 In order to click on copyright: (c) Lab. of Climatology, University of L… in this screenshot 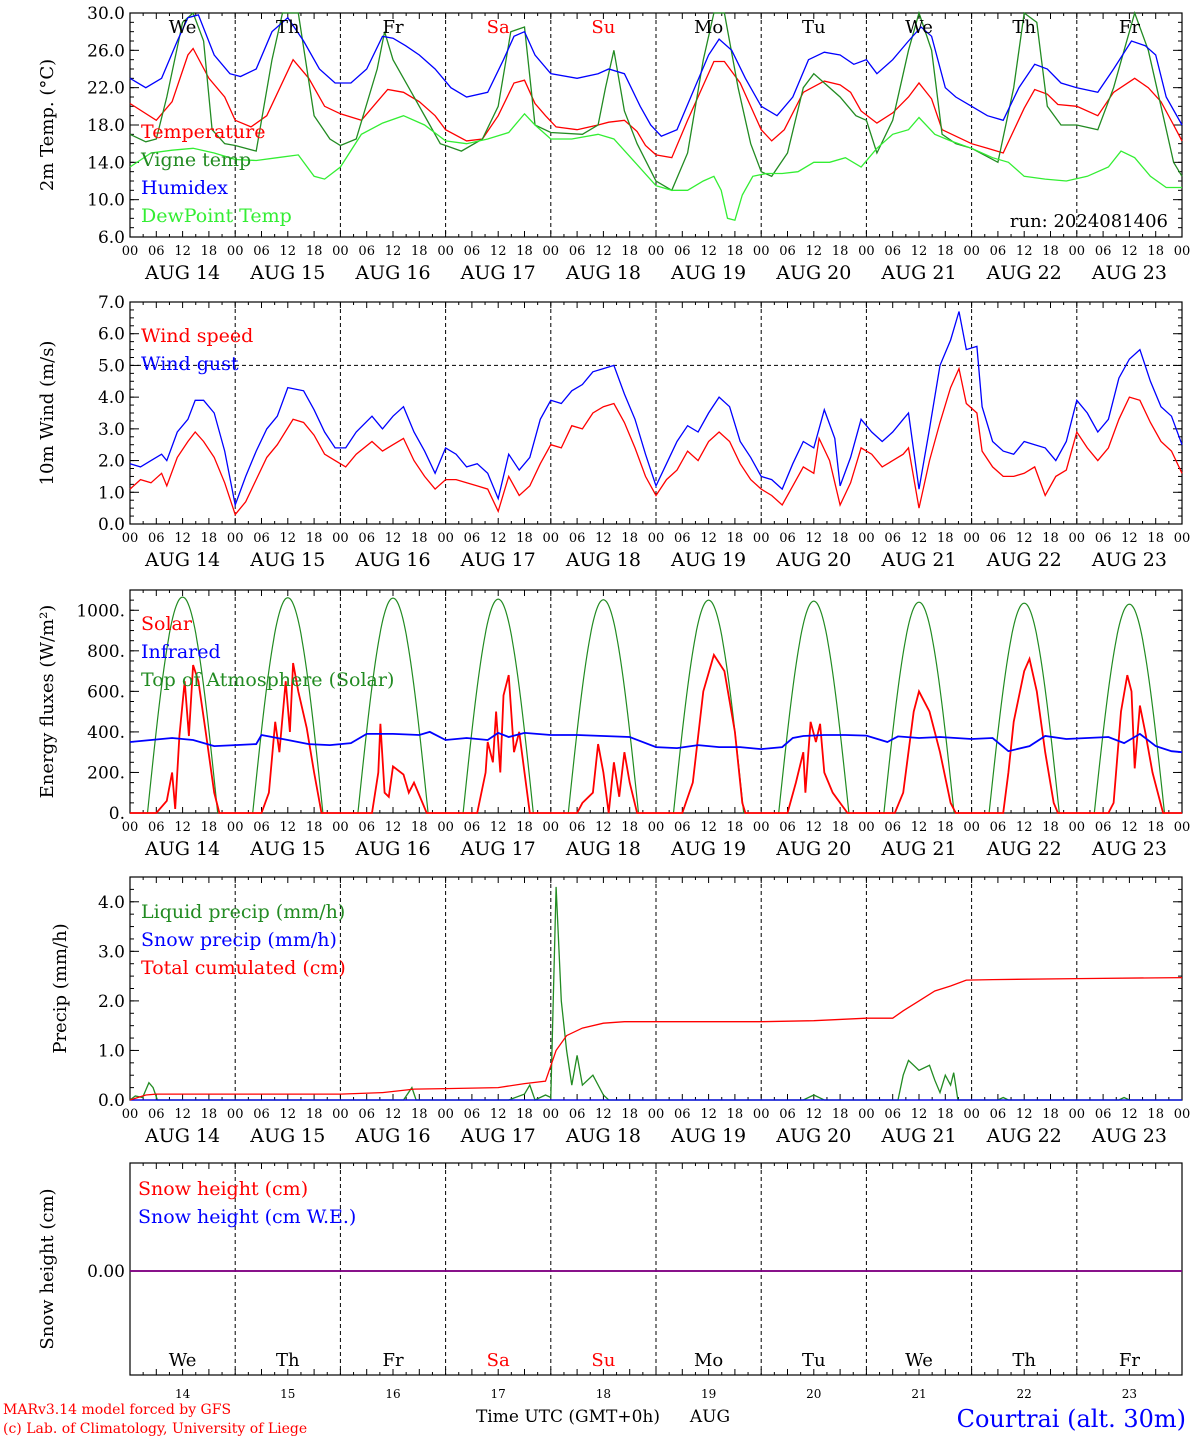, I will do `click(155, 1429)`.